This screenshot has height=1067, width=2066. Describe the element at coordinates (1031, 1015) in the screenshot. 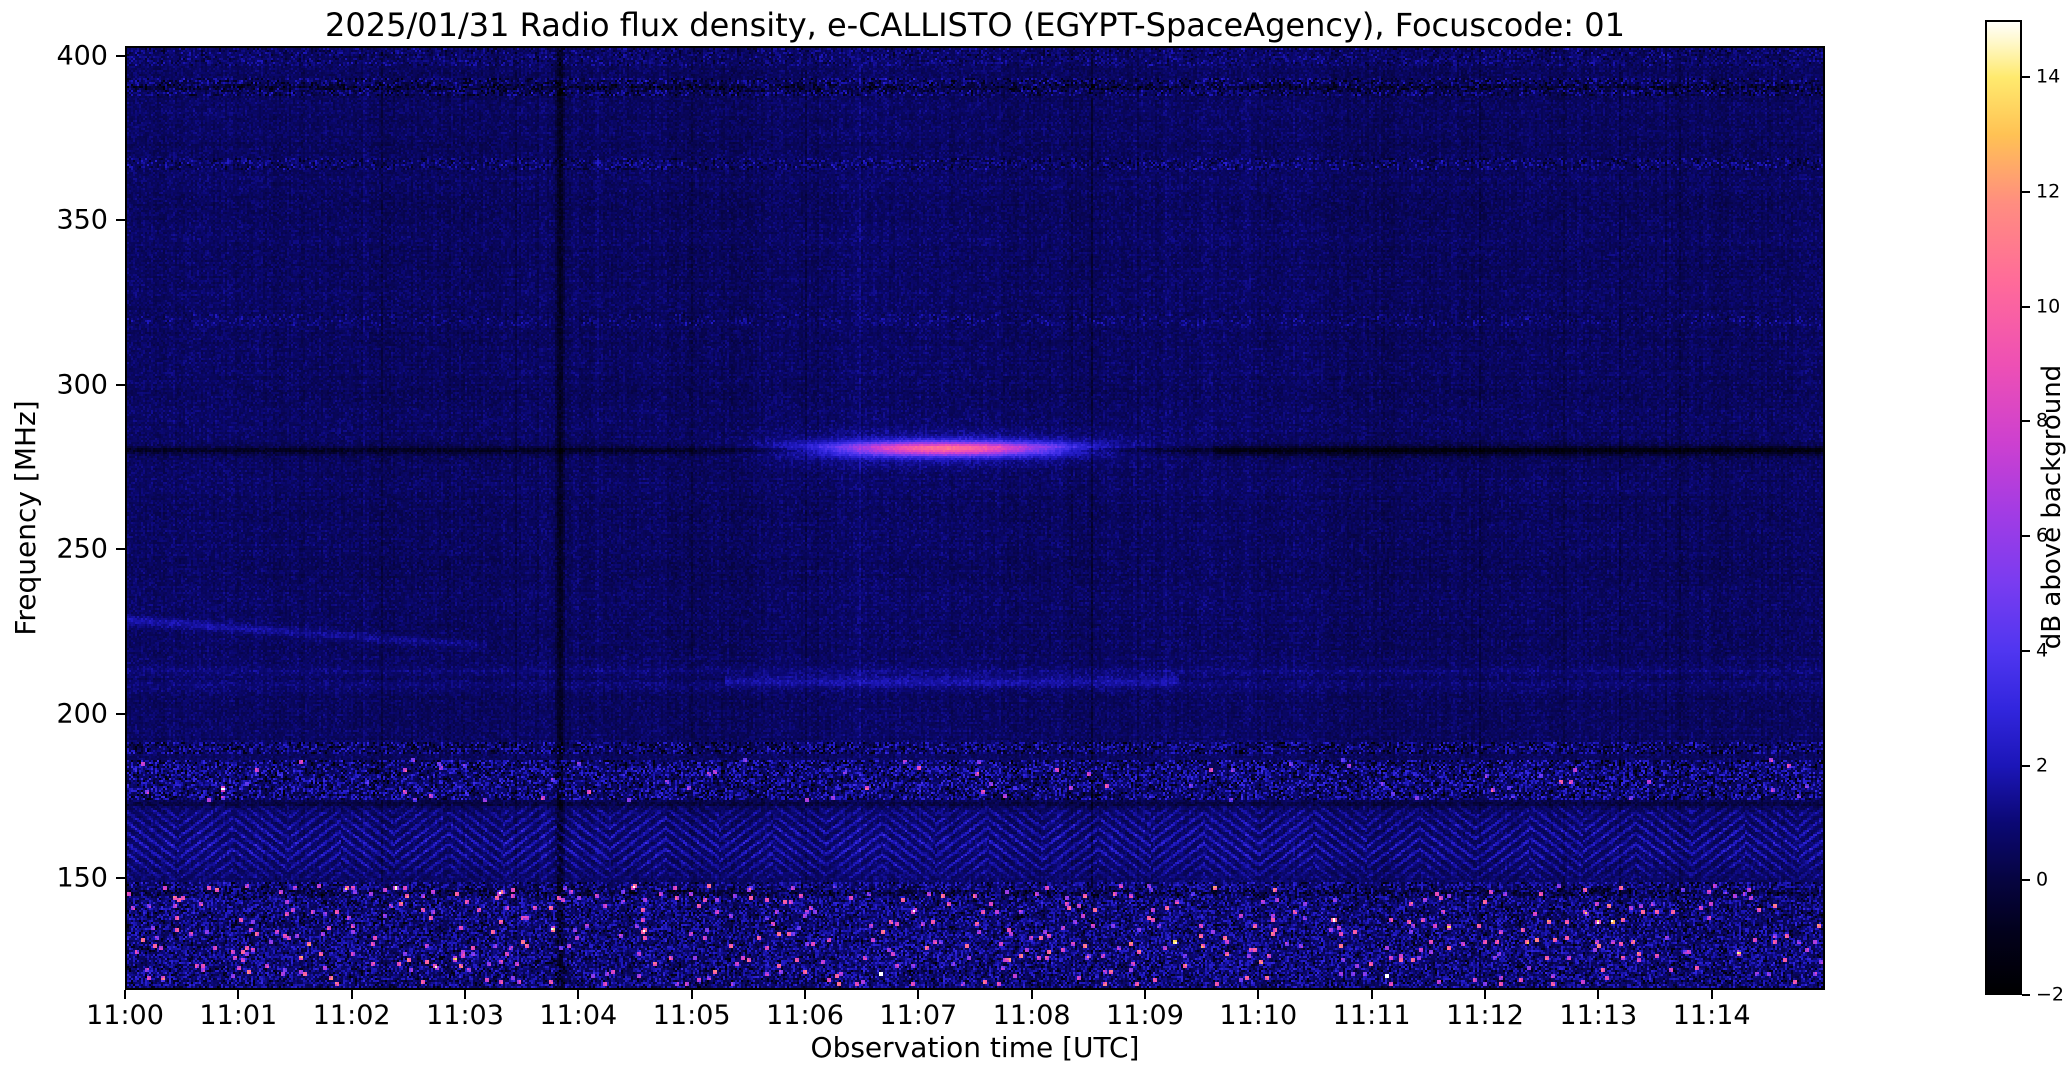

I see `x-tick-label: 11:08` at that location.